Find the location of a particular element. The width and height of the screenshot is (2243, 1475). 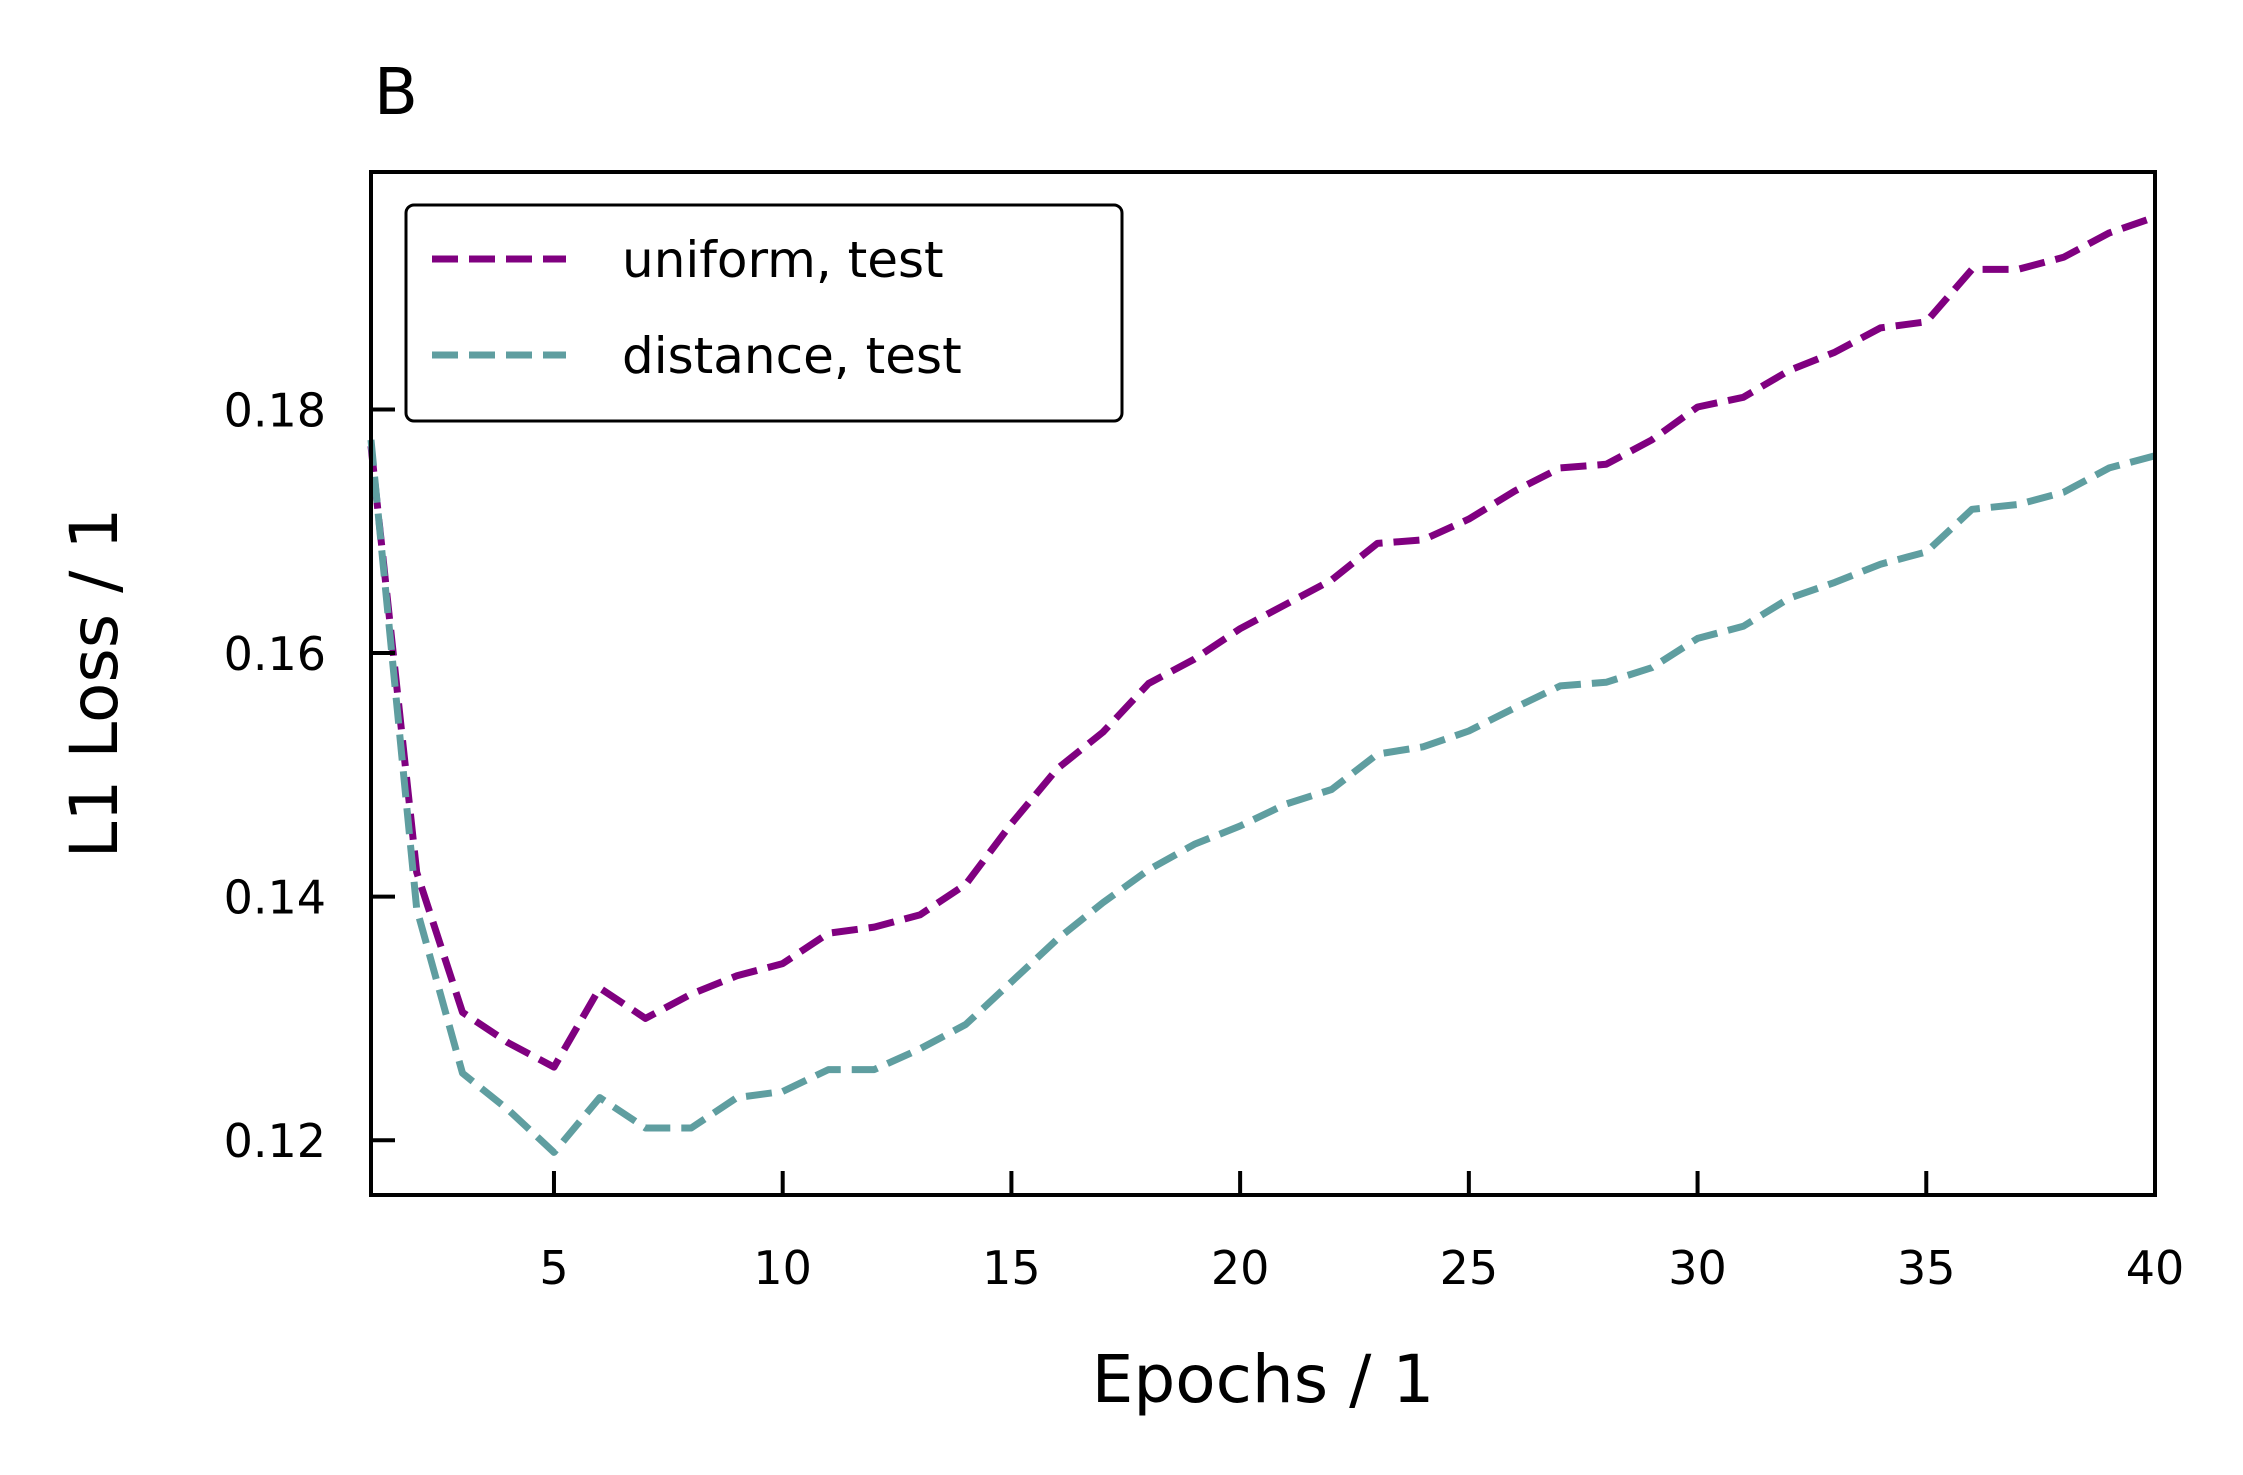

legend-box is located at coordinates (764, 313).